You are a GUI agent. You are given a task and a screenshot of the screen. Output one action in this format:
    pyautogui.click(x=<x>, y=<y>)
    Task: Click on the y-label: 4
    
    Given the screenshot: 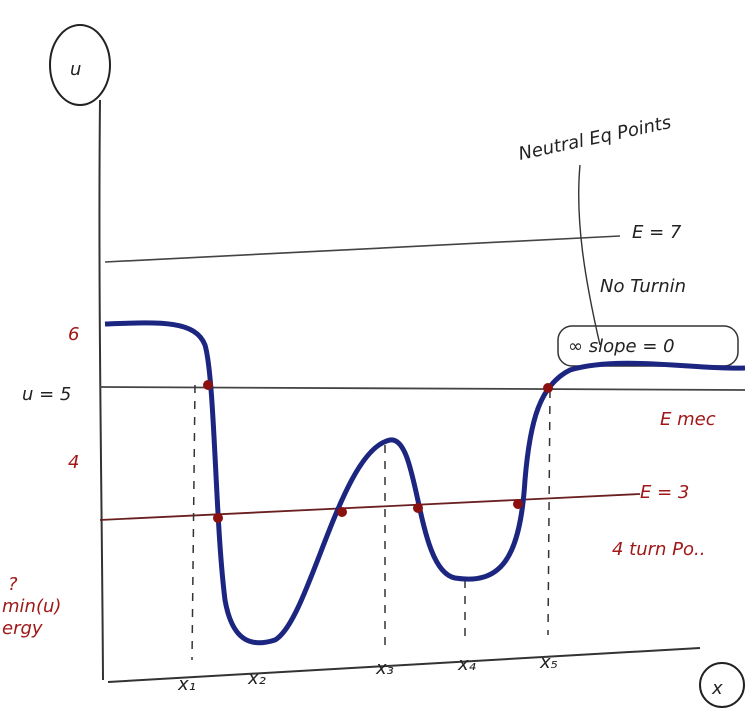 What is the action you would take?
    pyautogui.click(x=73, y=462)
    